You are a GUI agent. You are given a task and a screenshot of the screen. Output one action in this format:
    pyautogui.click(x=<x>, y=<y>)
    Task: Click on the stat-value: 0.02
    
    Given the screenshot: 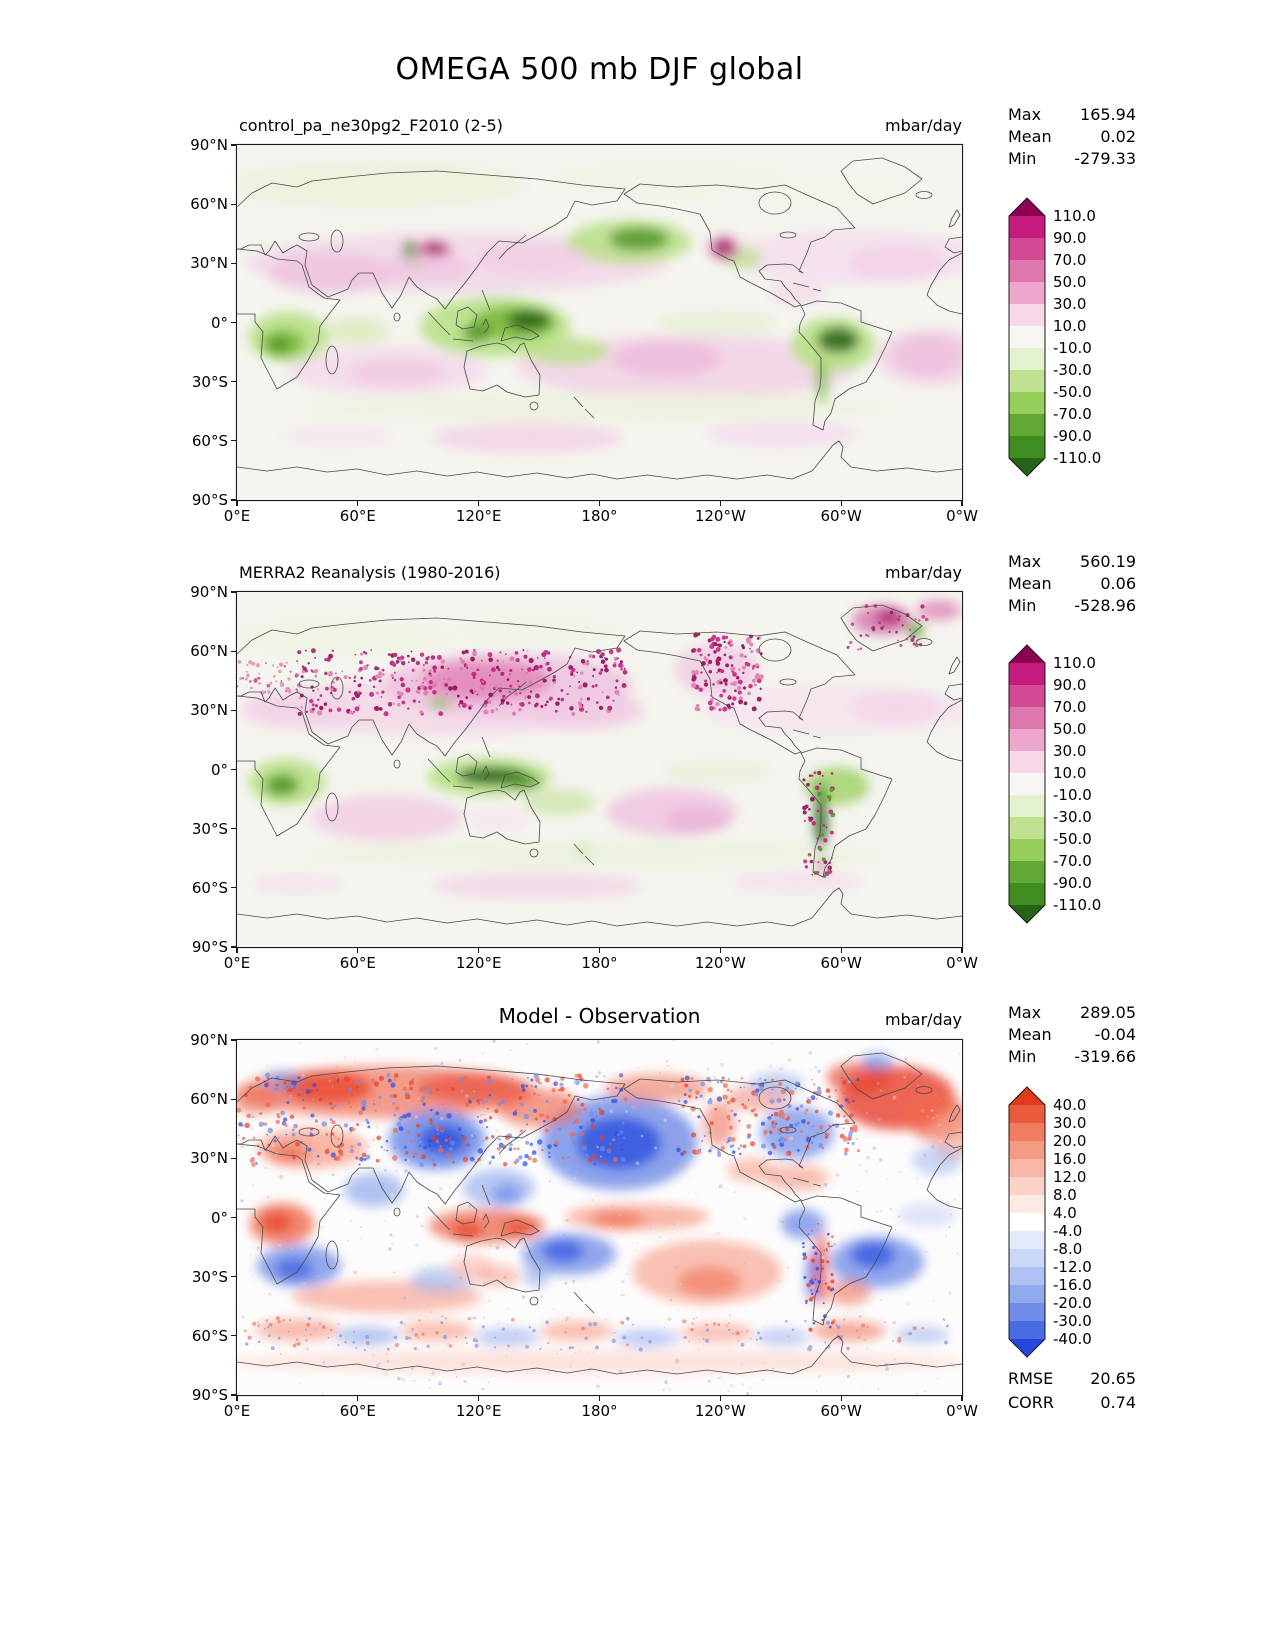 What is the action you would take?
    pyautogui.click(x=1118, y=136)
    